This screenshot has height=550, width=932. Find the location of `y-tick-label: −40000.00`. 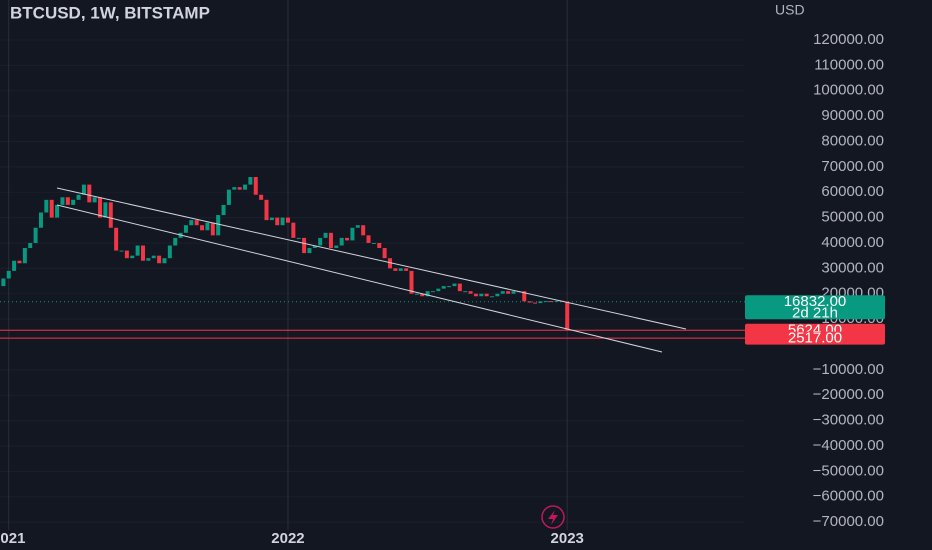

y-tick-label: −40000.00 is located at coordinates (848, 445).